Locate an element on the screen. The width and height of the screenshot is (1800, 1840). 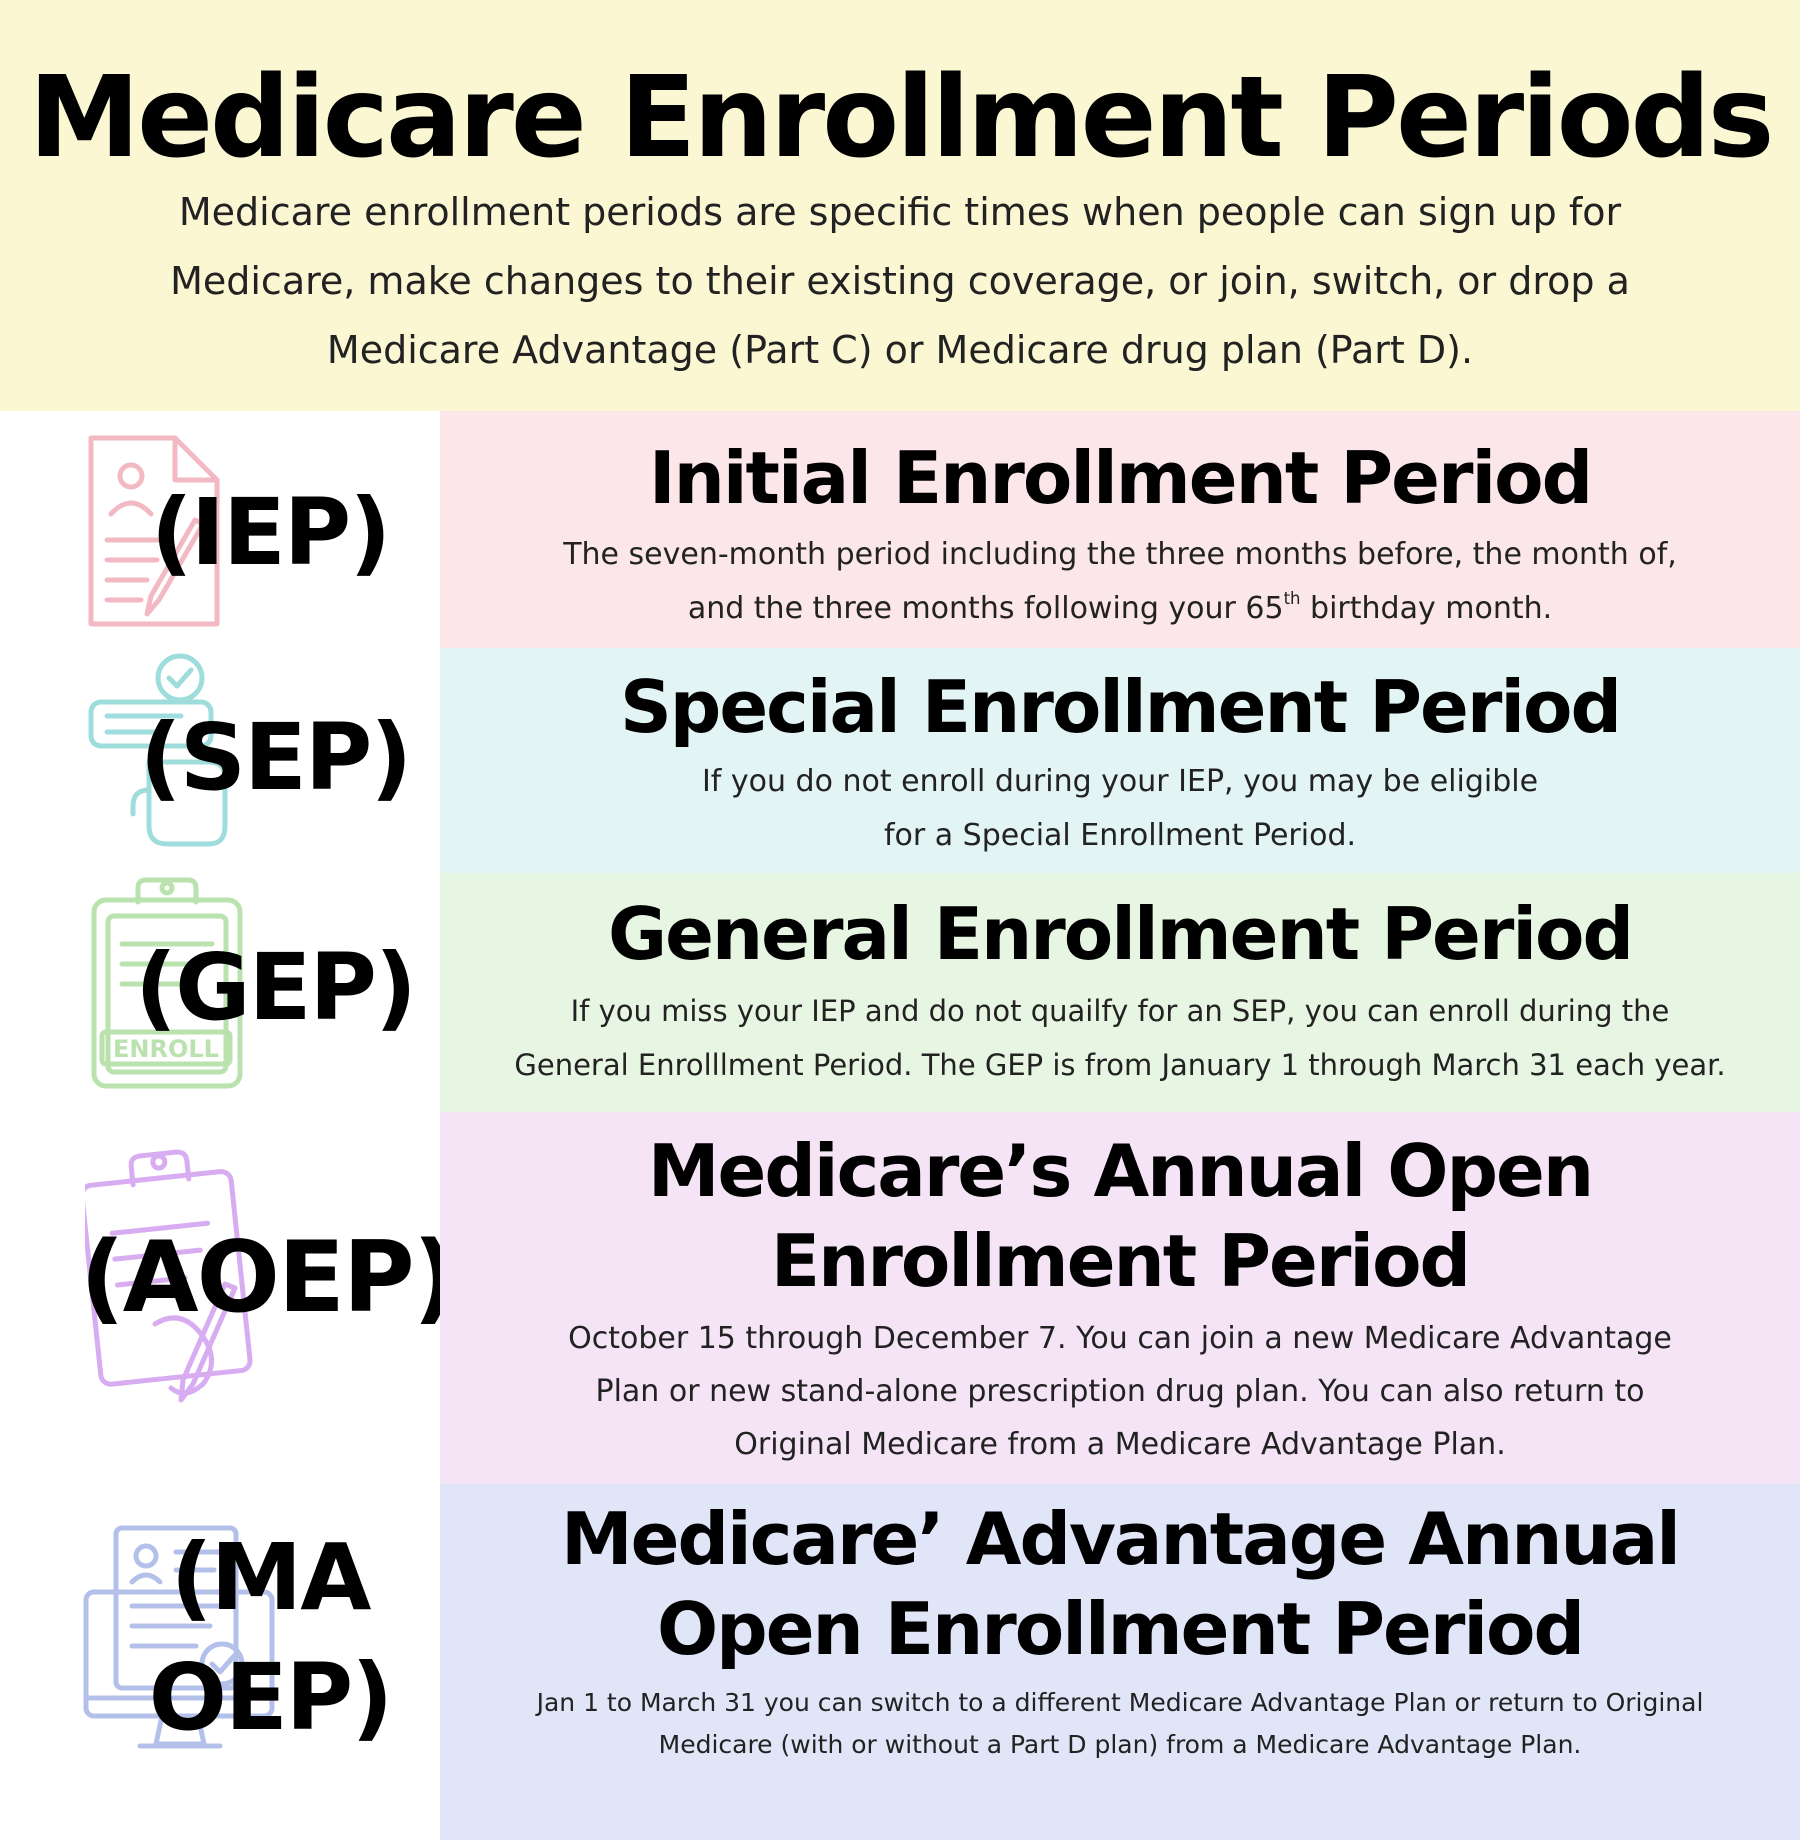
clipboard-enroll-icon-strokes is located at coordinates (167, 983).